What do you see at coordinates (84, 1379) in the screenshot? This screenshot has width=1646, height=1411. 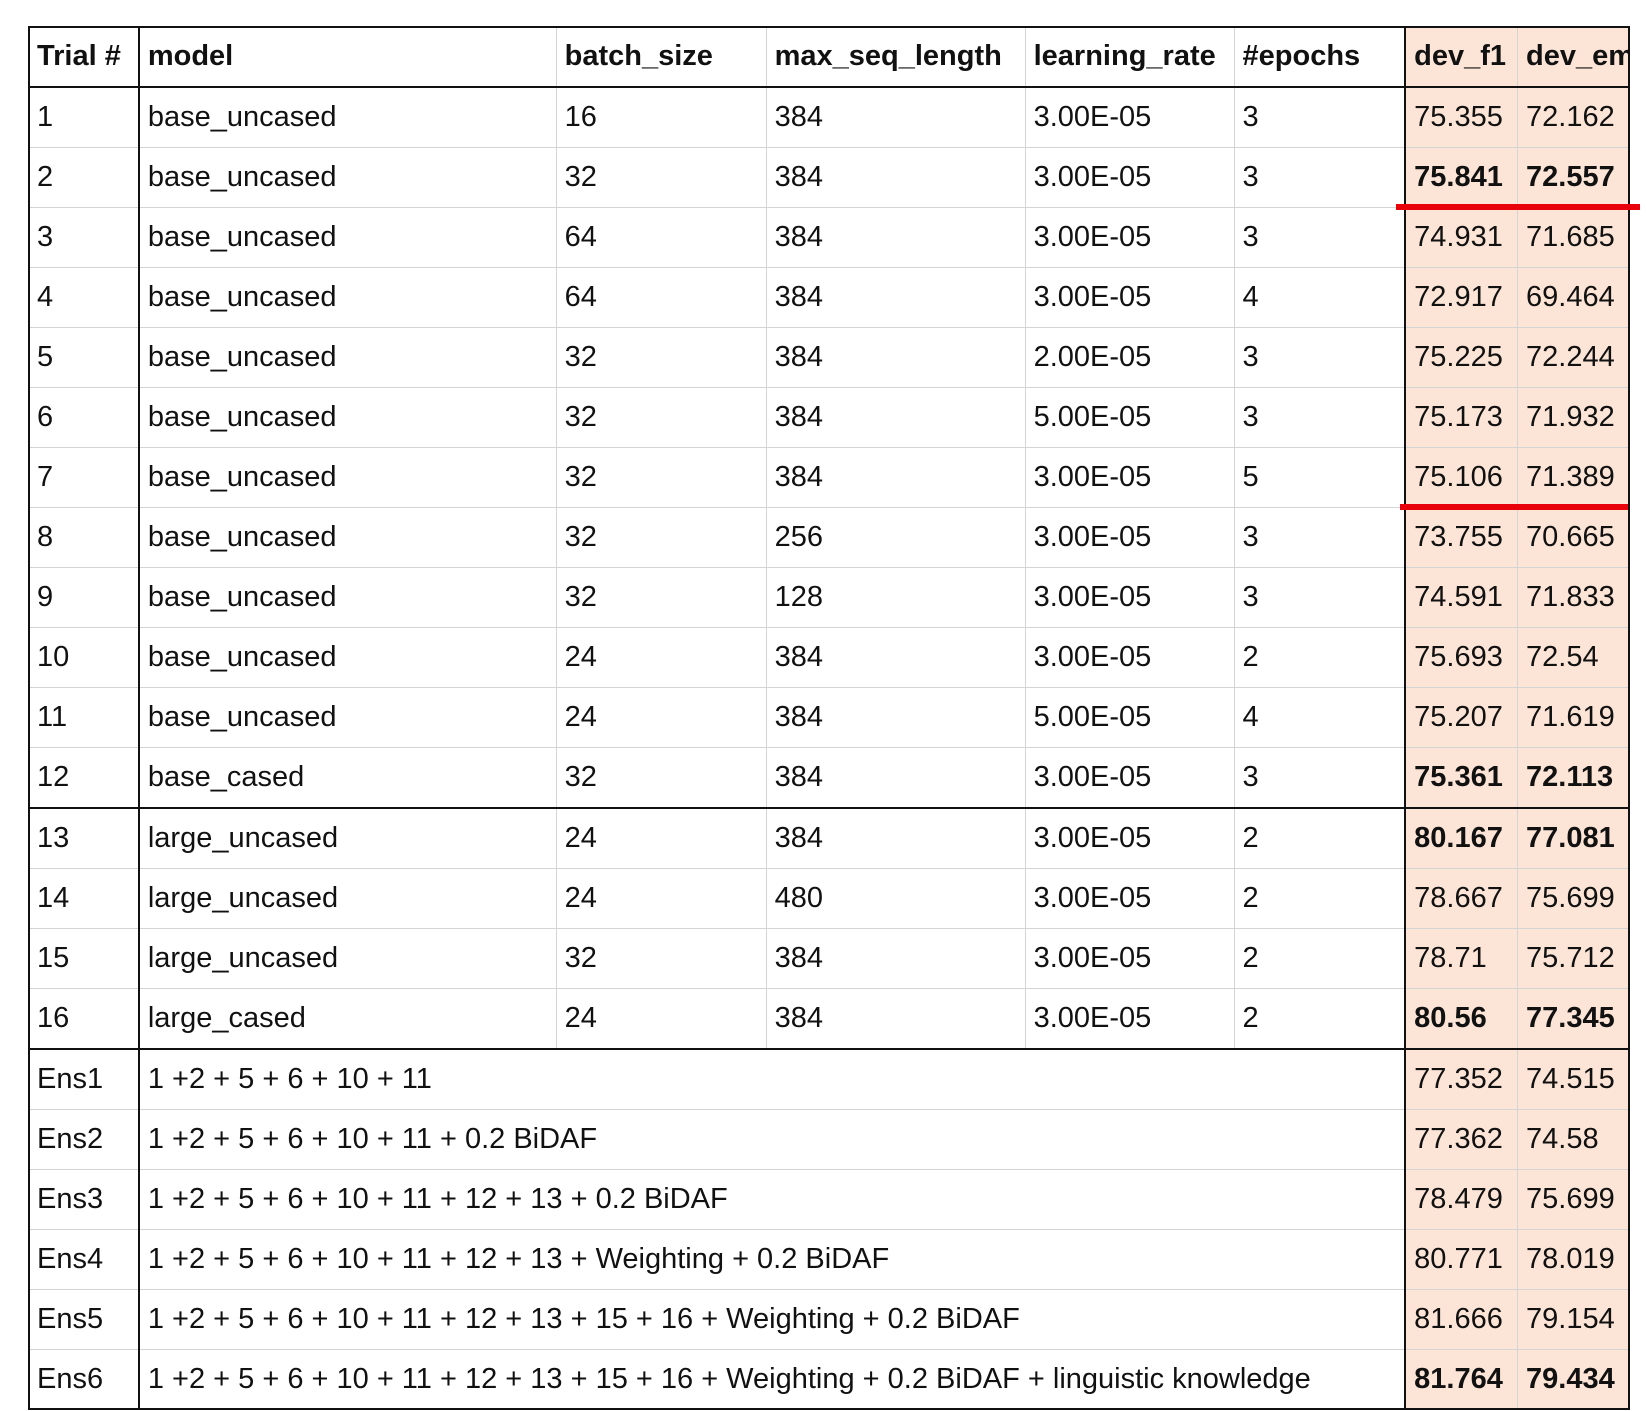 I see `cell-ensemble-name: Ens6` at bounding box center [84, 1379].